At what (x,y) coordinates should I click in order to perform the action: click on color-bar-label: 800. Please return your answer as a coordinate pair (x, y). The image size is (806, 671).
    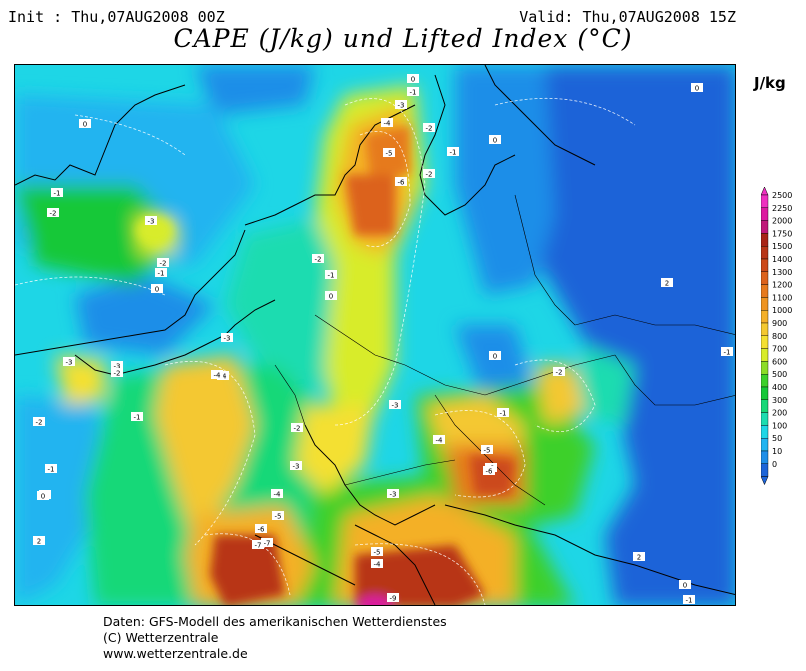
    Looking at the image, I should click on (779, 336).